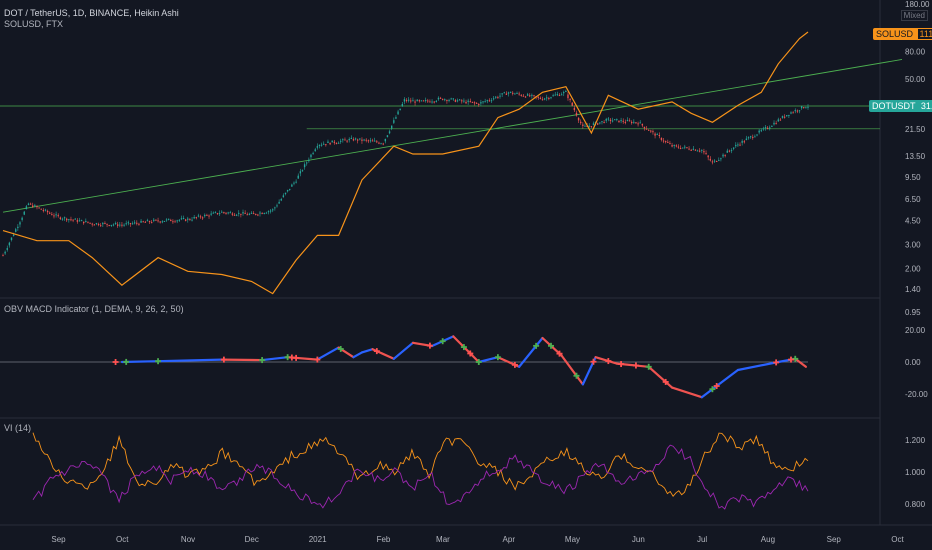 This screenshot has height=550, width=932. I want to click on obv-axis-tick: -20.00, so click(916, 394).